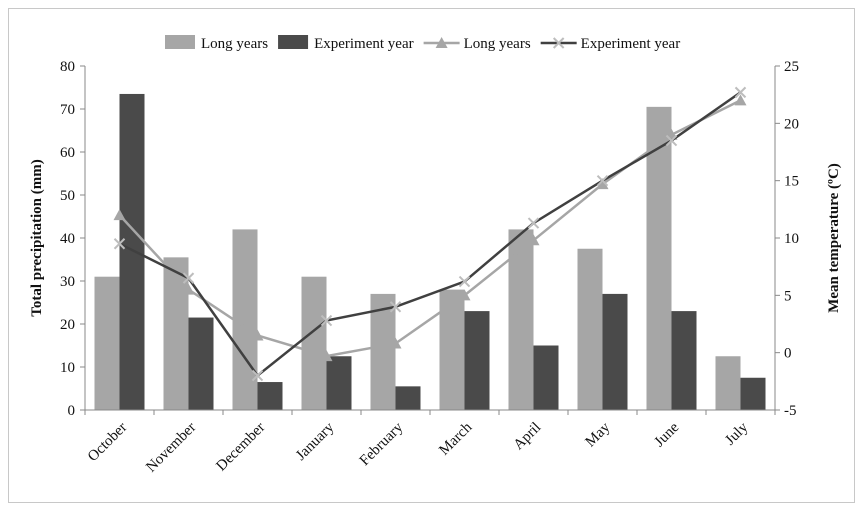  I want to click on y2-tick-label: 20, so click(791, 124).